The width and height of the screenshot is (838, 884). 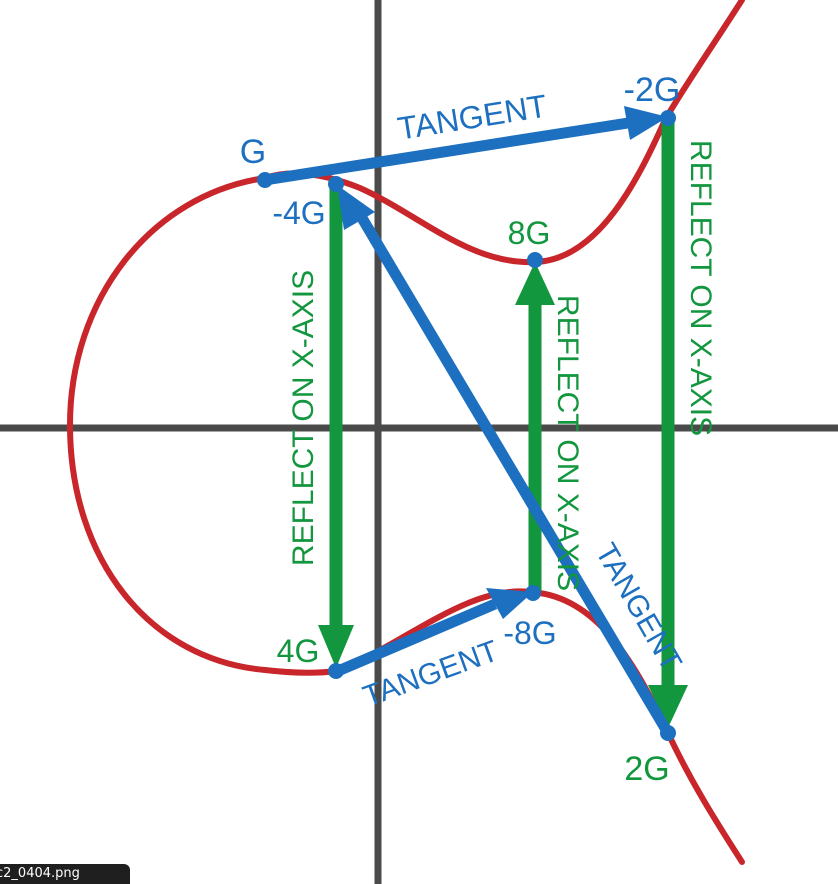 I want to click on tangent-arrowhead-top, so click(x=646, y=123).